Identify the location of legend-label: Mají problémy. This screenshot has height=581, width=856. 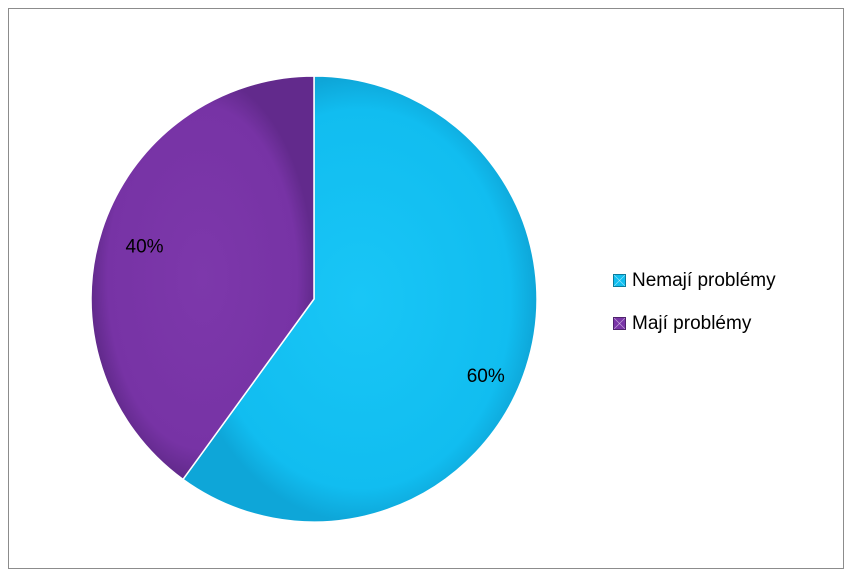
(692, 323).